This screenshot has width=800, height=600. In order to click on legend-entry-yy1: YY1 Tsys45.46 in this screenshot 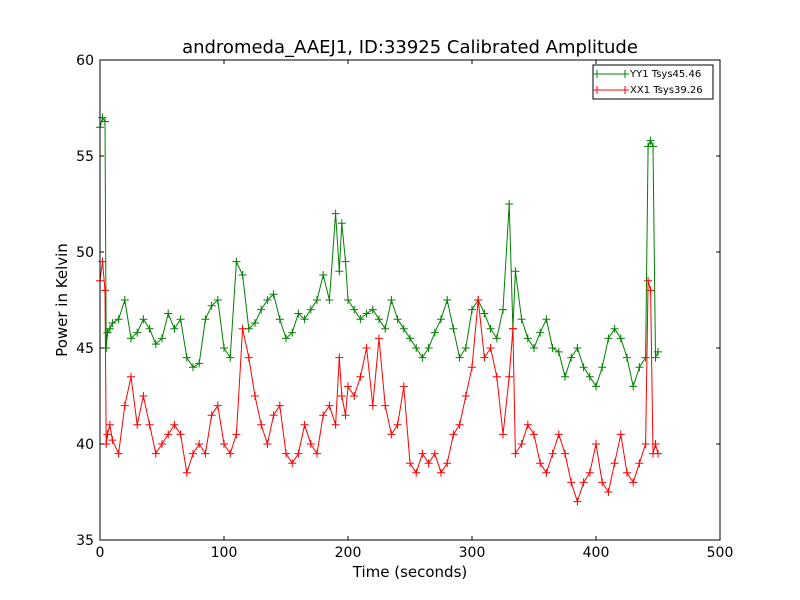, I will do `click(647, 74)`.